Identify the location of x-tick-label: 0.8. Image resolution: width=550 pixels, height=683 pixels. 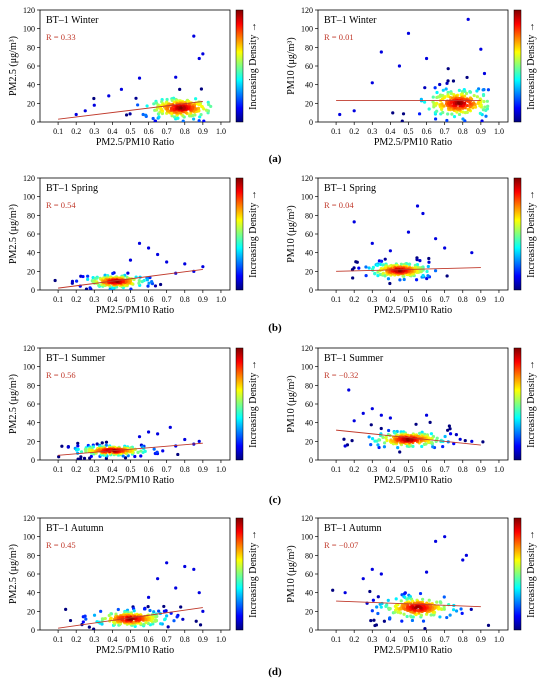
(463, 639).